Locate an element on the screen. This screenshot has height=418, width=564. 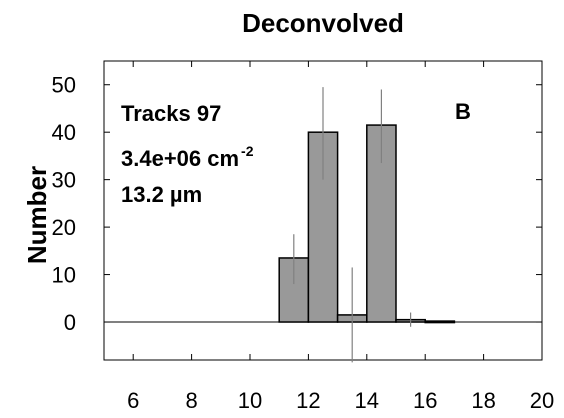
x-tick-label: 14 is located at coordinates (367, 400).